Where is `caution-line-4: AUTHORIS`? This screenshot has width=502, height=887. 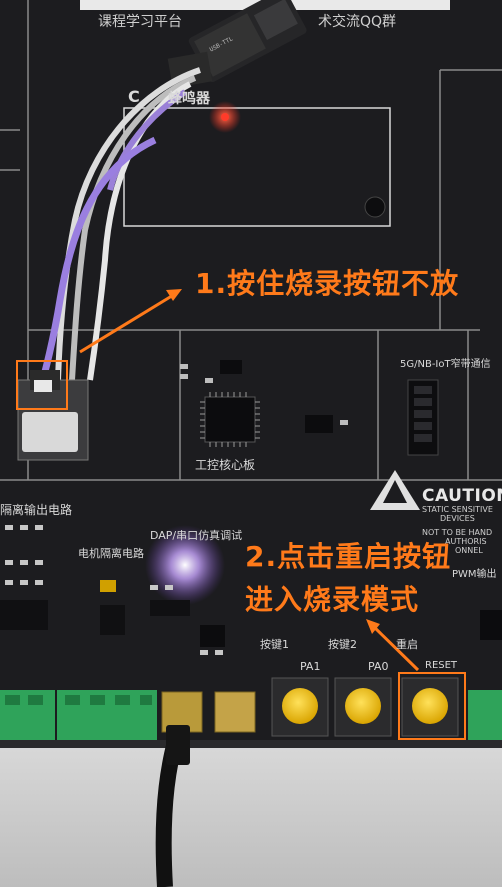 caution-line-4: AUTHORIS is located at coordinates (466, 541).